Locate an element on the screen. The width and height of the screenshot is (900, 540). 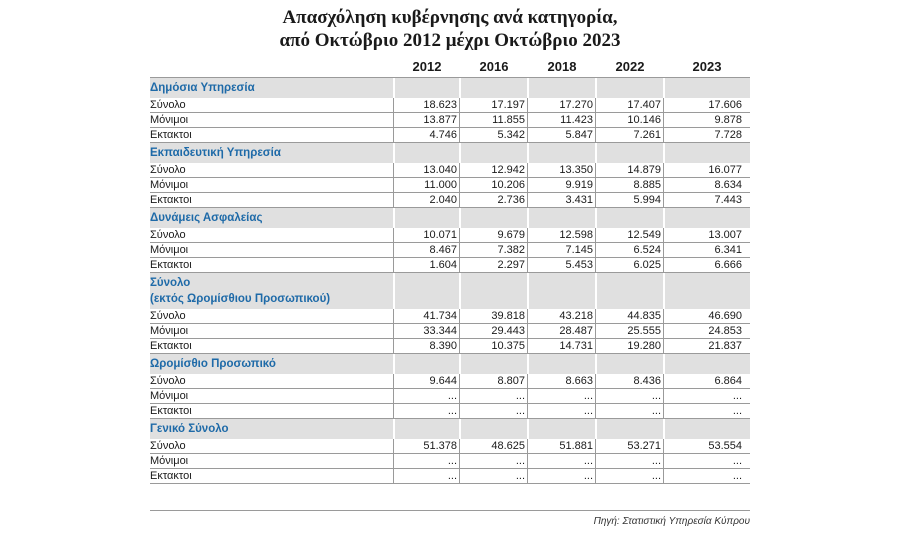
section-label: Δυνάμεις Ασφαλείας is located at coordinates (206, 218).